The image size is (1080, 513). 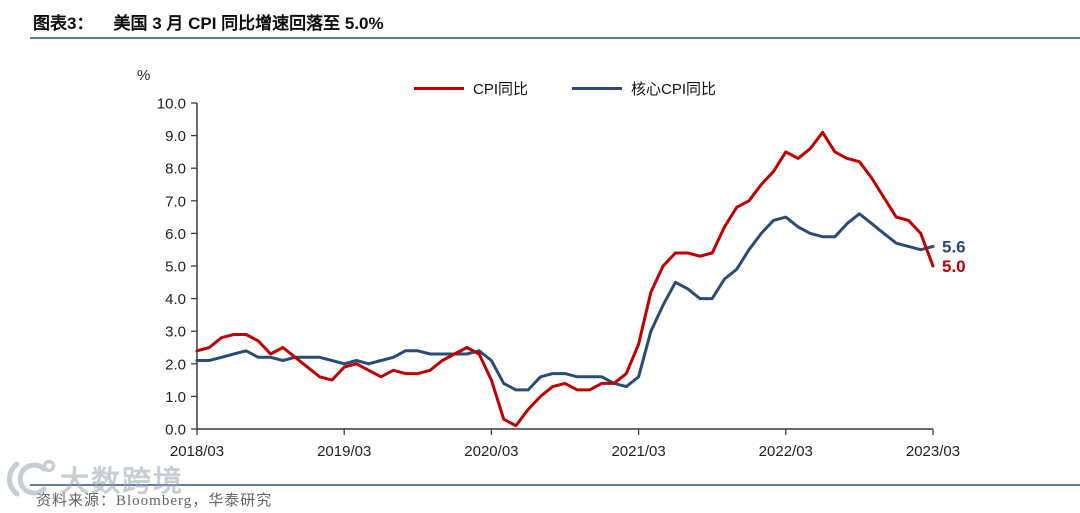 I want to click on y-axis-label: 8.0, so click(x=175, y=169).